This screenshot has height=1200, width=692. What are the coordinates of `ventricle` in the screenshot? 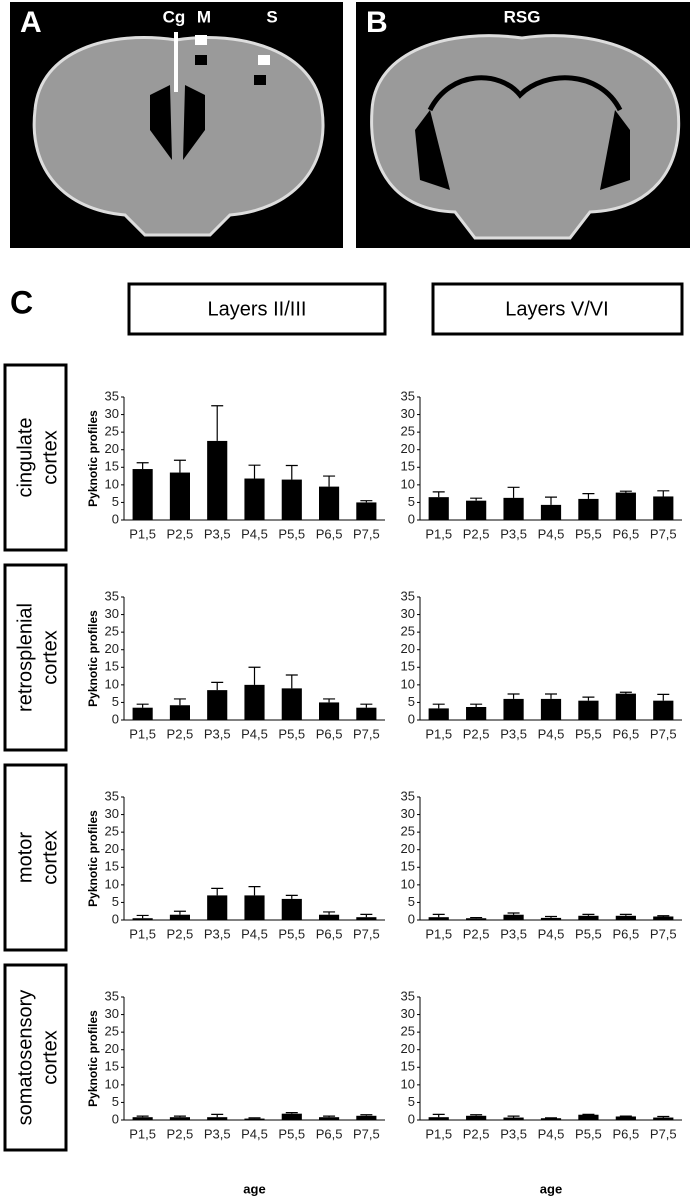 It's located at (177, 122).